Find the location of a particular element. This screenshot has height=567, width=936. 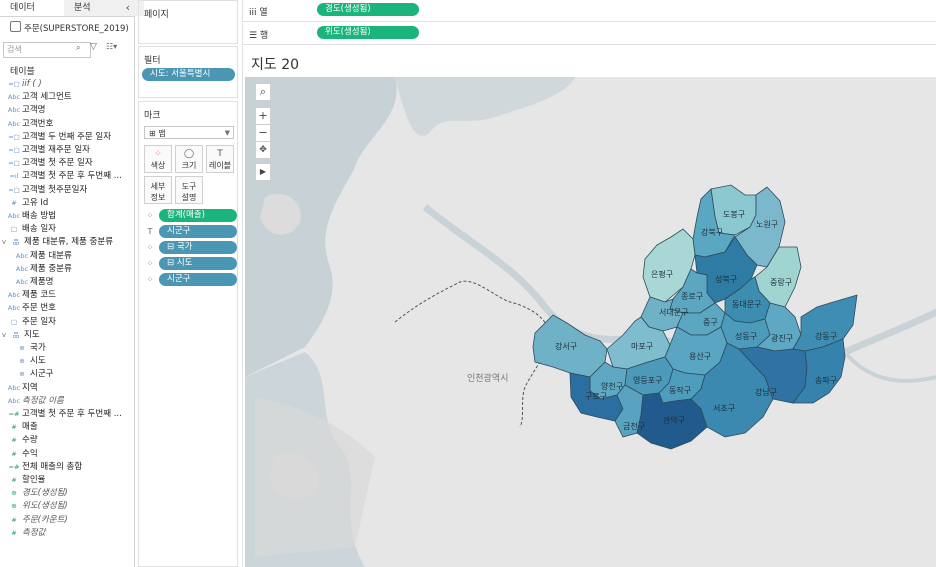

field-item: Abc 측정값 이름 is located at coordinates (69, 401).